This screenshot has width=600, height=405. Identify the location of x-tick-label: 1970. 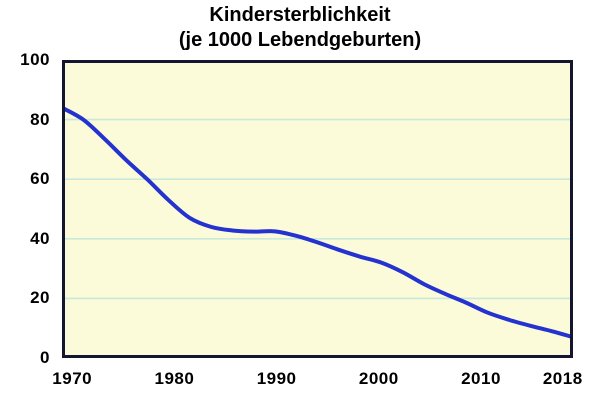
(72, 378).